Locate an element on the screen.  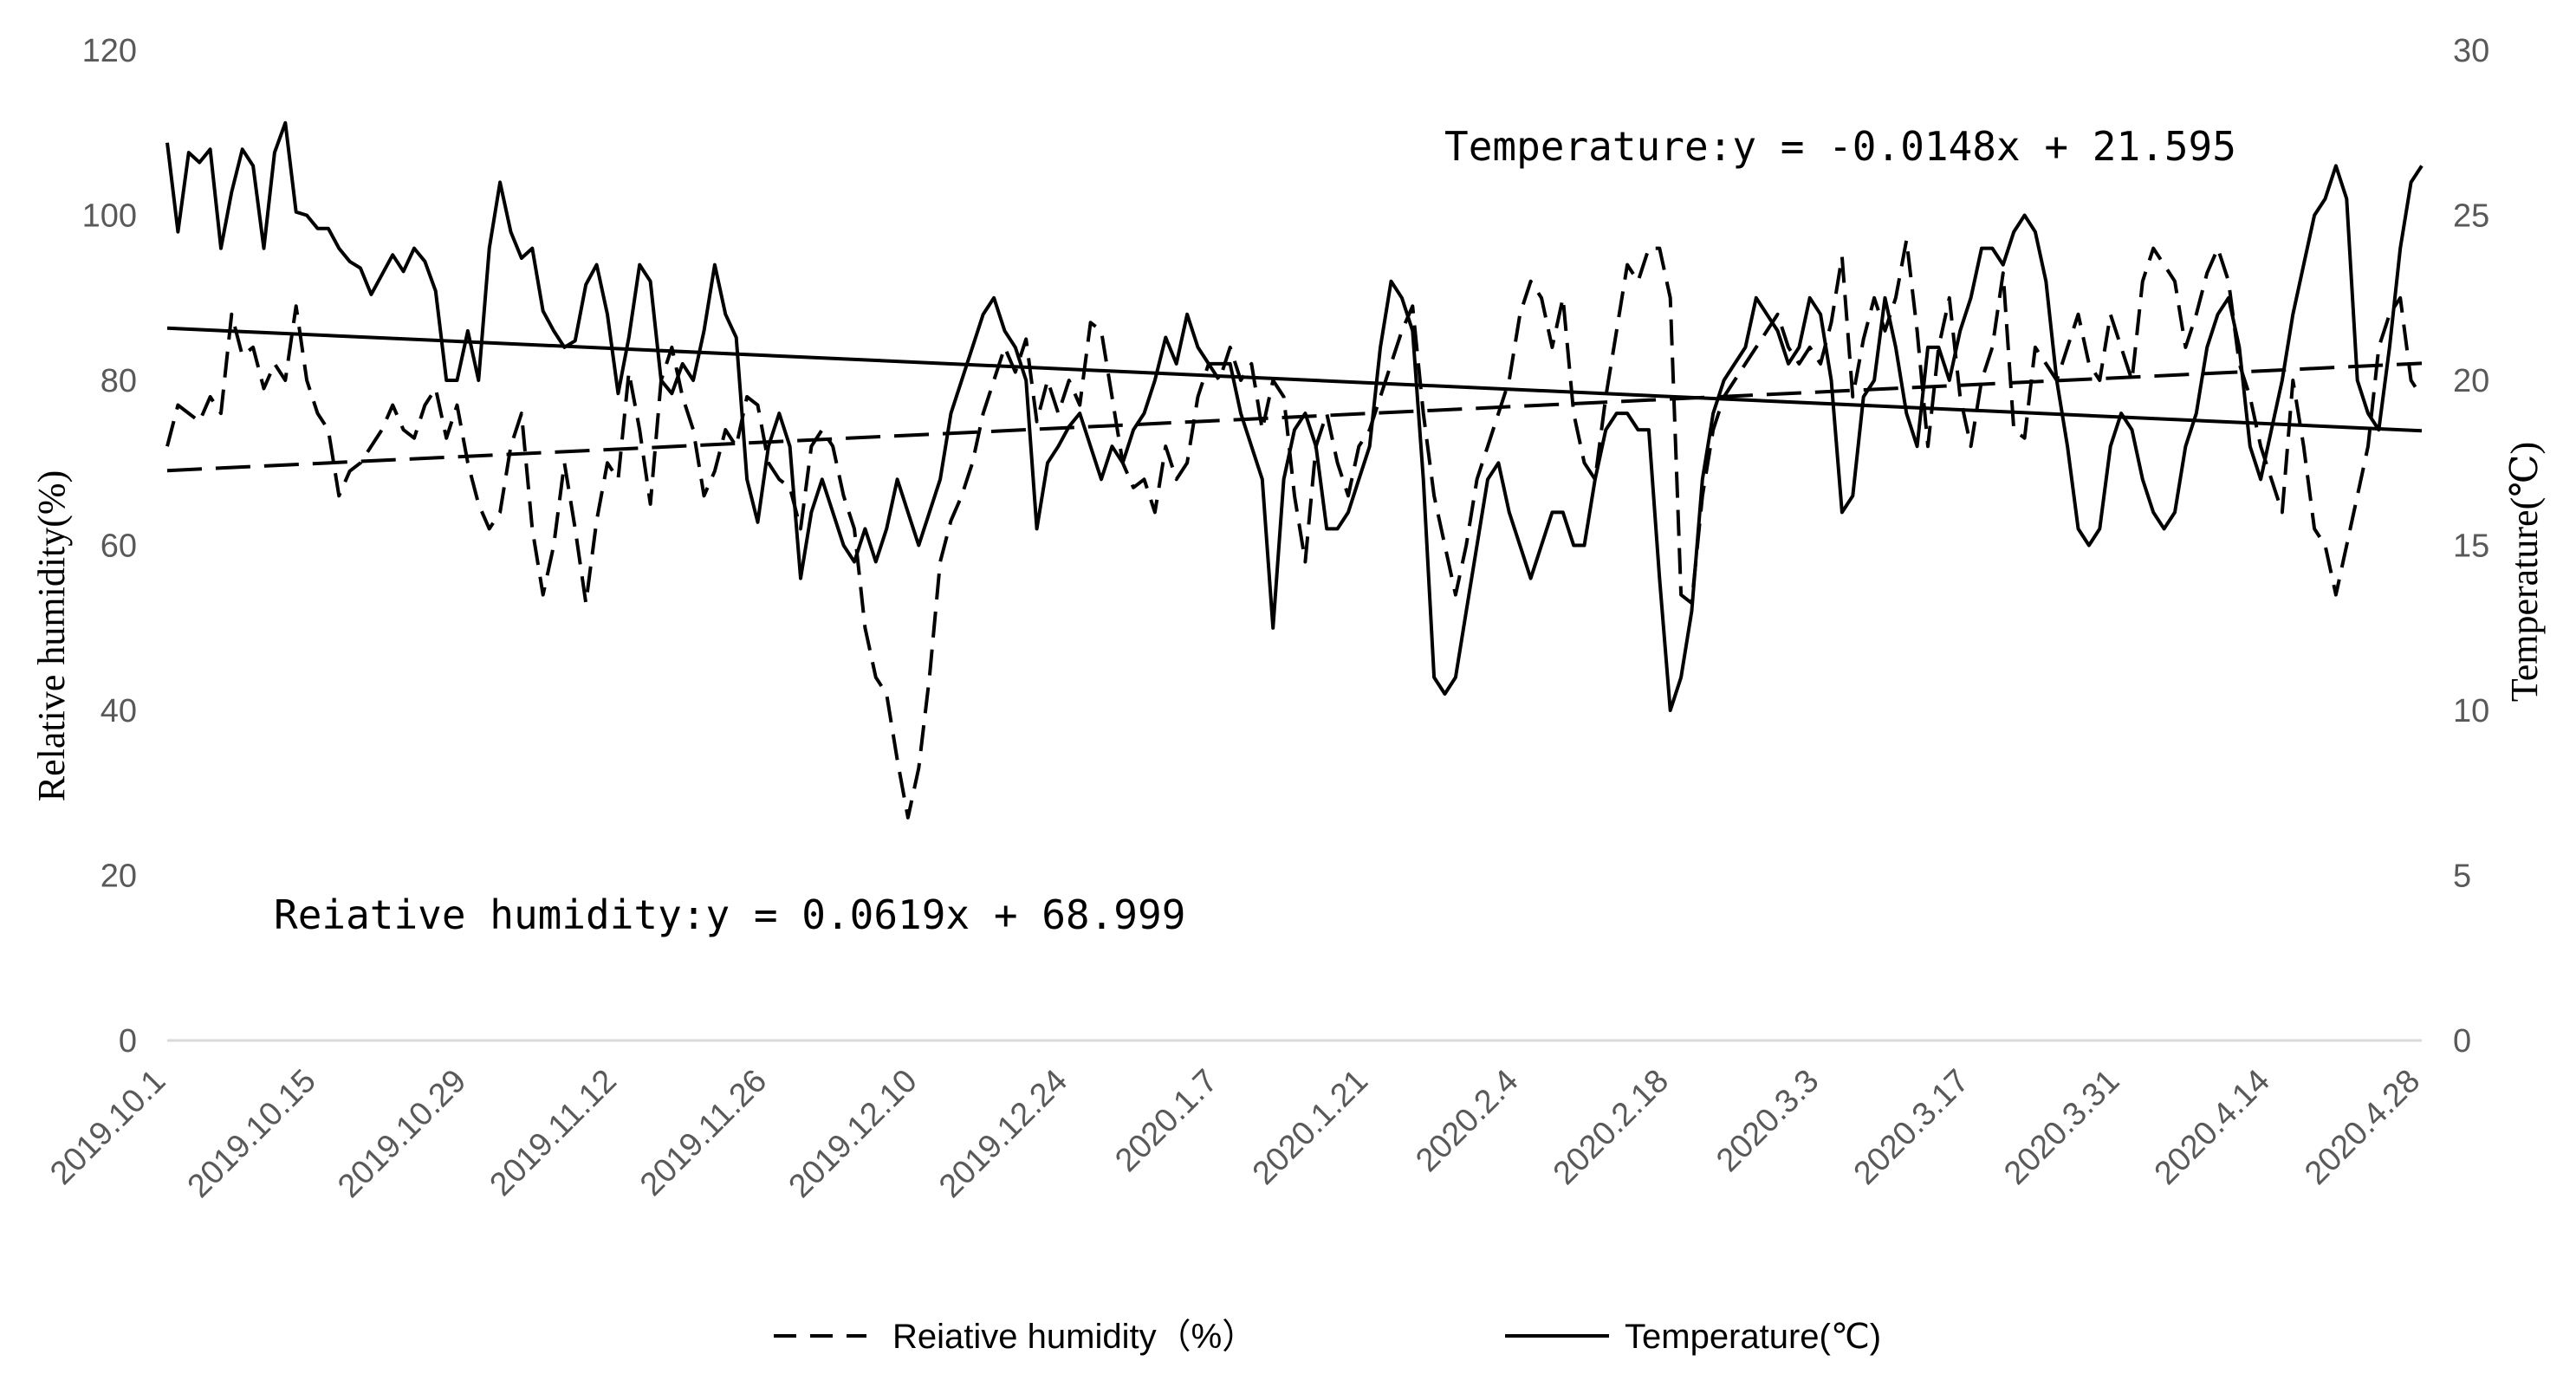
x-tick-label: 2020.3.17 is located at coordinates (1912, 1128).